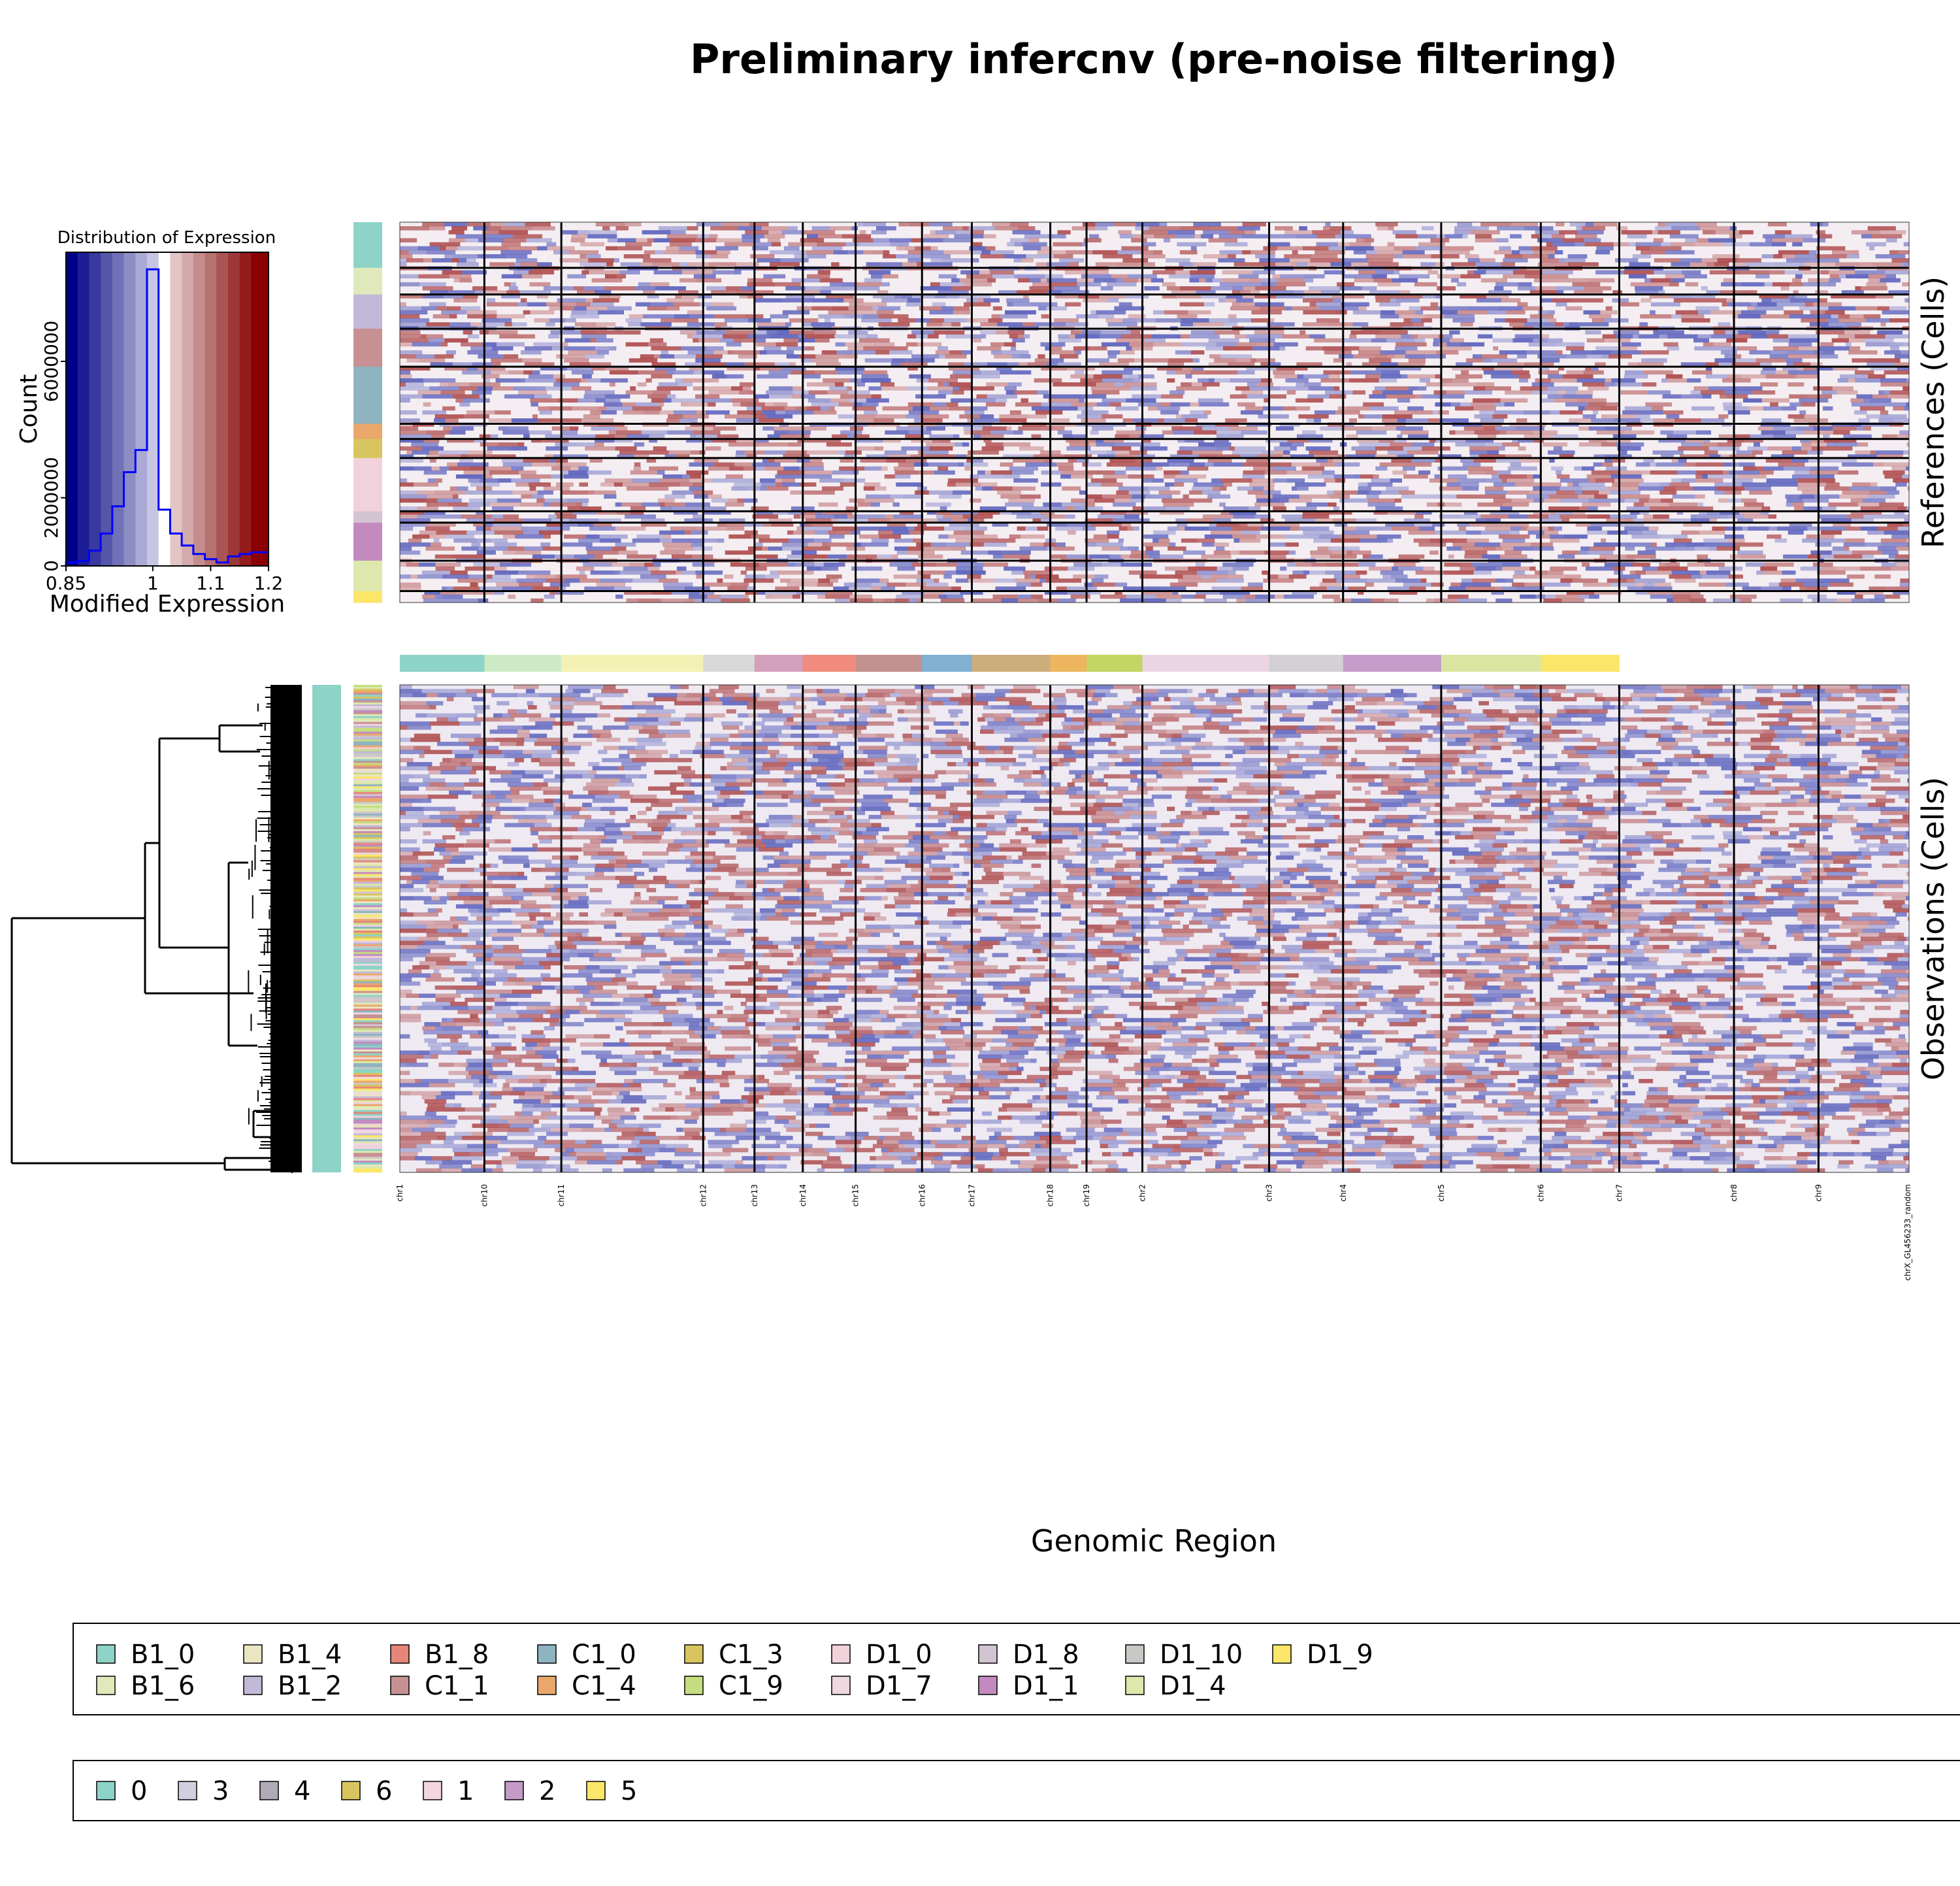  I want to click on chromosome-color-block, so click(632, 663).